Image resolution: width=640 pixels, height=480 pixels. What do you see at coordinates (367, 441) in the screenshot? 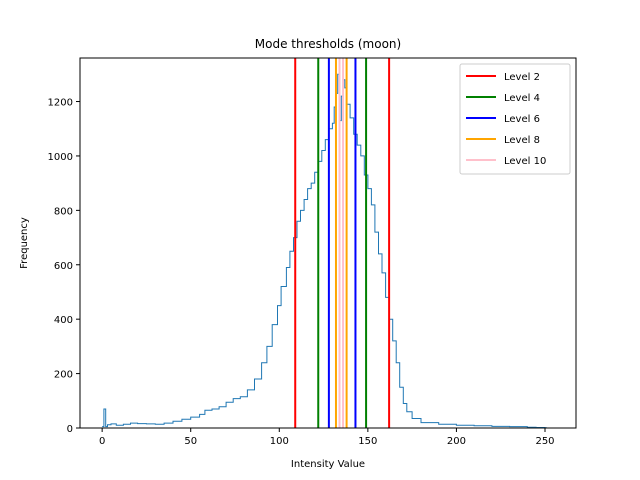
I see `x-tick-label: 150` at bounding box center [367, 441].